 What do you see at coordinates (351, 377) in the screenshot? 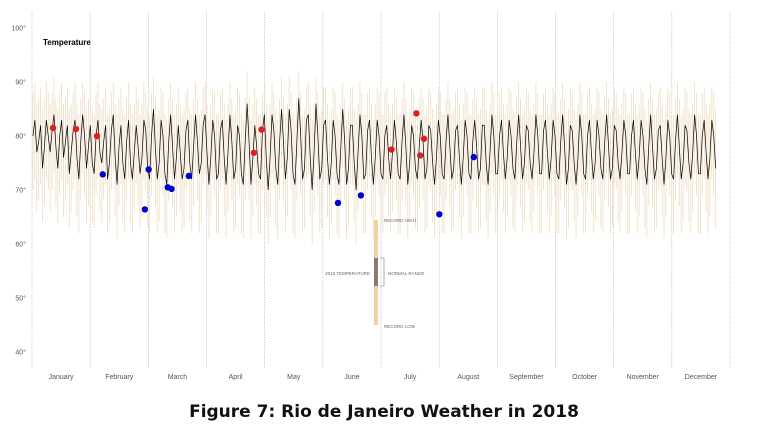
I see `x-tick-label: June` at bounding box center [351, 377].